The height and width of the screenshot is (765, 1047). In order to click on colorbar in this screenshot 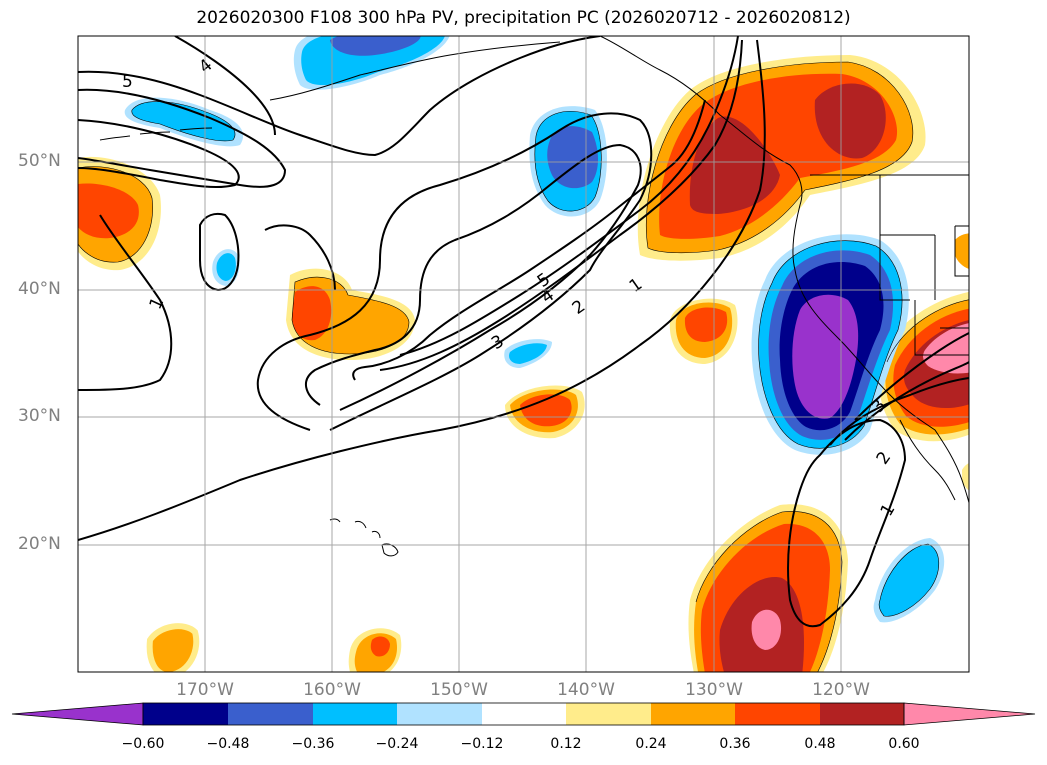, I will do `click(523, 714)`.